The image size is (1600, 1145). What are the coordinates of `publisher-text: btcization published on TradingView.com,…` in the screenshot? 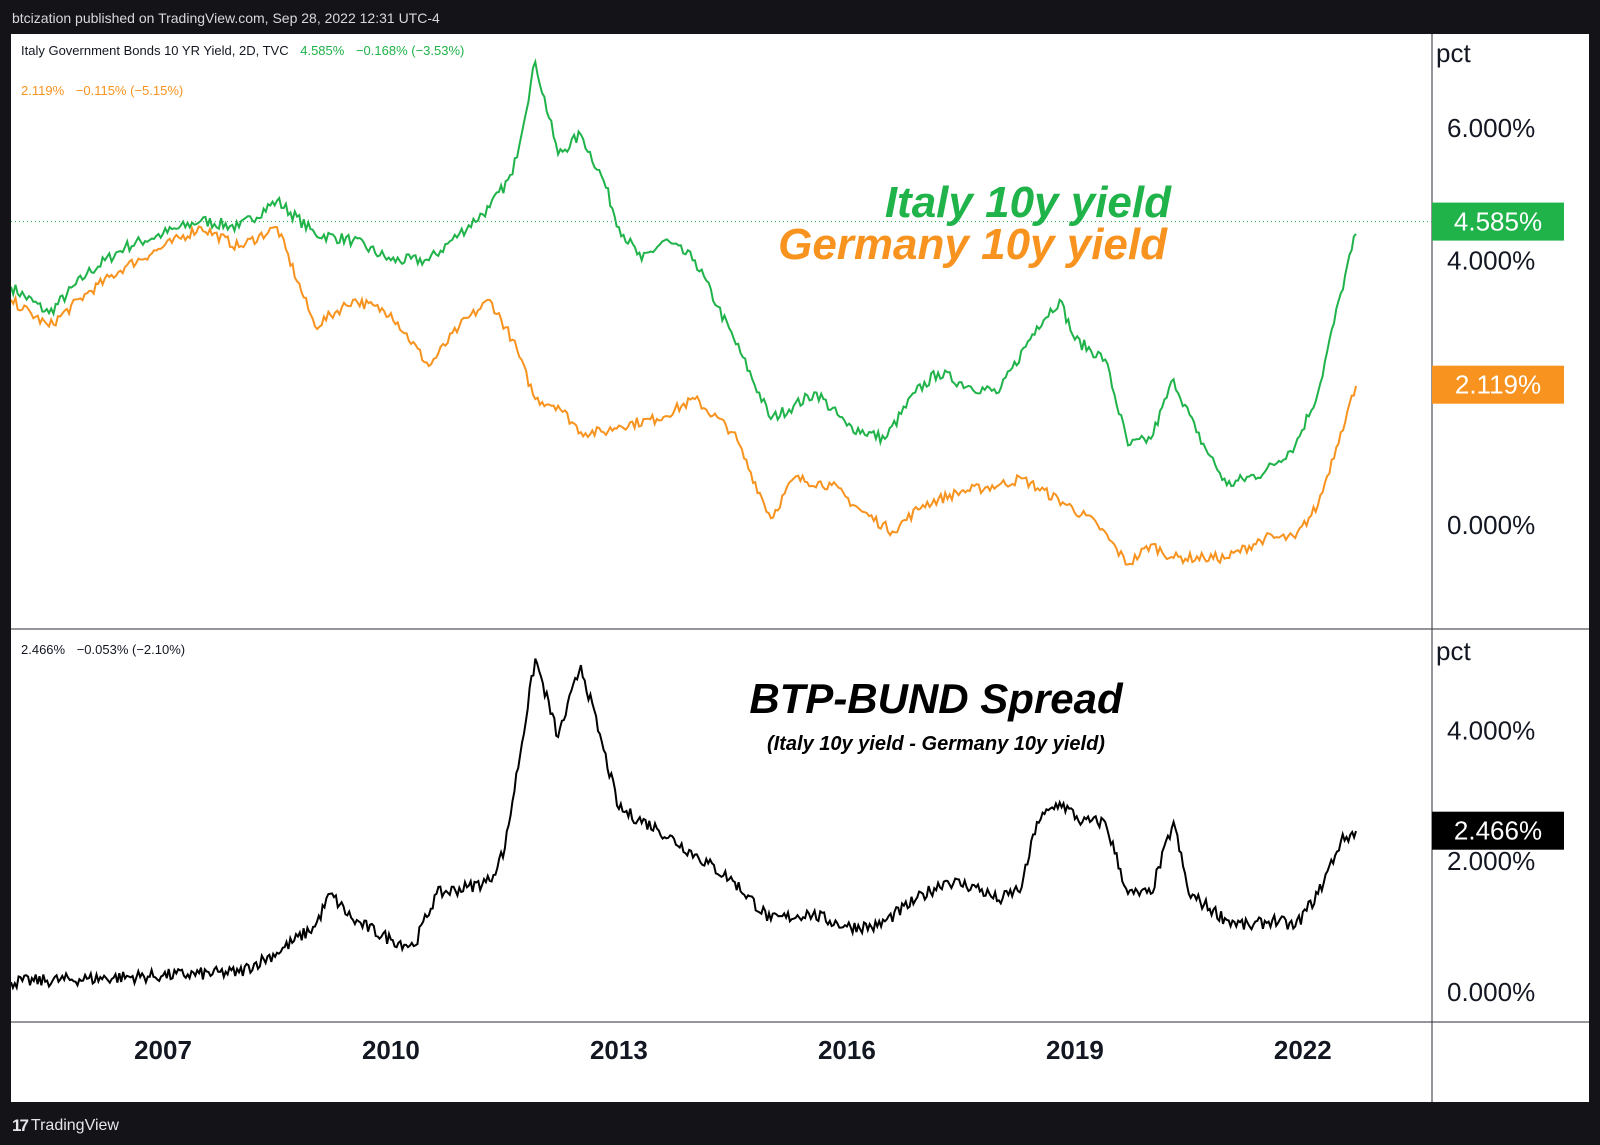 It's located at (226, 18).